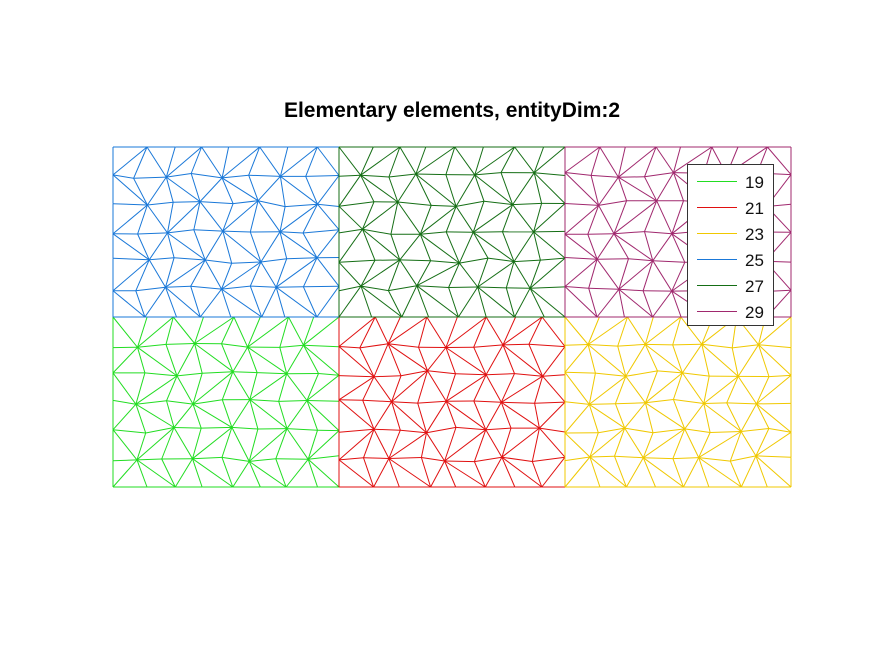 The width and height of the screenshot is (874, 655). What do you see at coordinates (754, 182) in the screenshot?
I see `legend-label: 19` at bounding box center [754, 182].